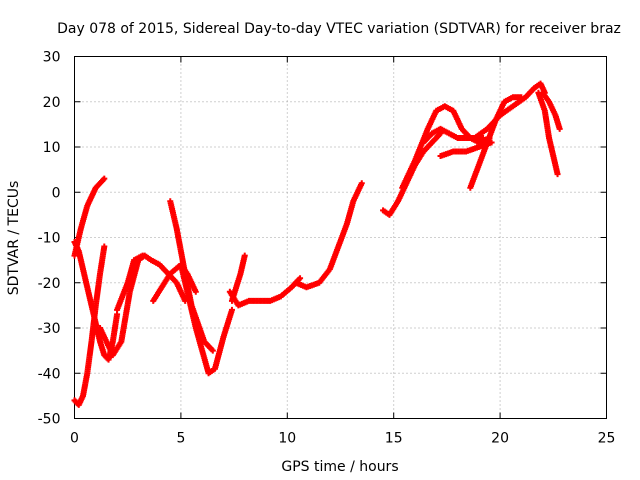 This screenshot has height=480, width=640. Describe the element at coordinates (500, 439) in the screenshot. I see `x-tick-label: 20` at that location.